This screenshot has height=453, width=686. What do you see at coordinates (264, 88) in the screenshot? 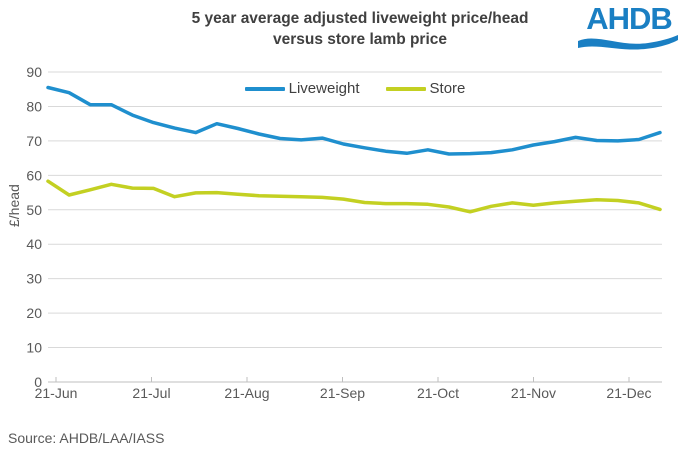
I see `liveweight-swatch-icon` at bounding box center [264, 88].